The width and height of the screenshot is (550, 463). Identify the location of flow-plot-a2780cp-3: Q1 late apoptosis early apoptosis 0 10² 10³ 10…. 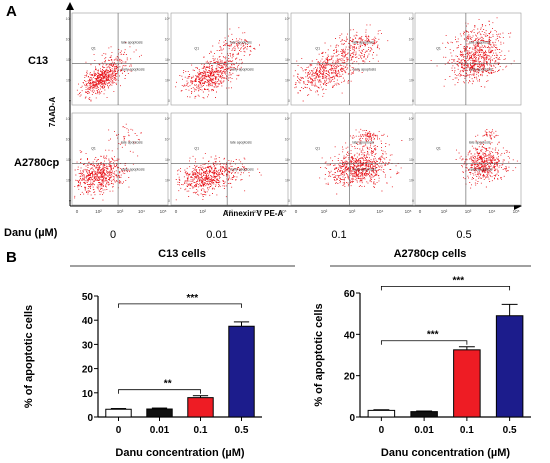
(465, 163).